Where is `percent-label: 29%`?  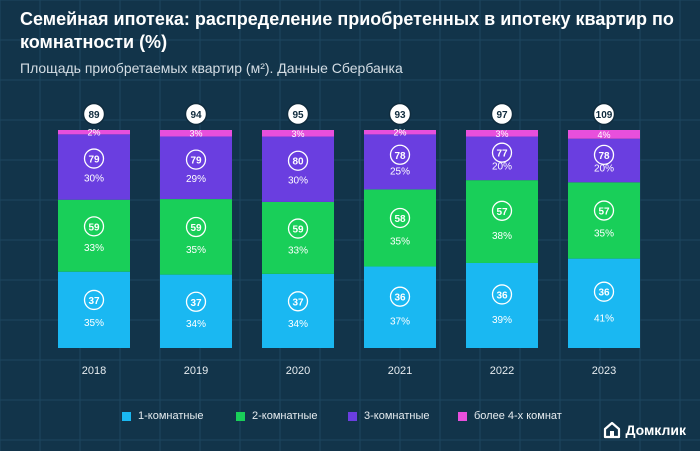 percent-label: 29% is located at coordinates (196, 179).